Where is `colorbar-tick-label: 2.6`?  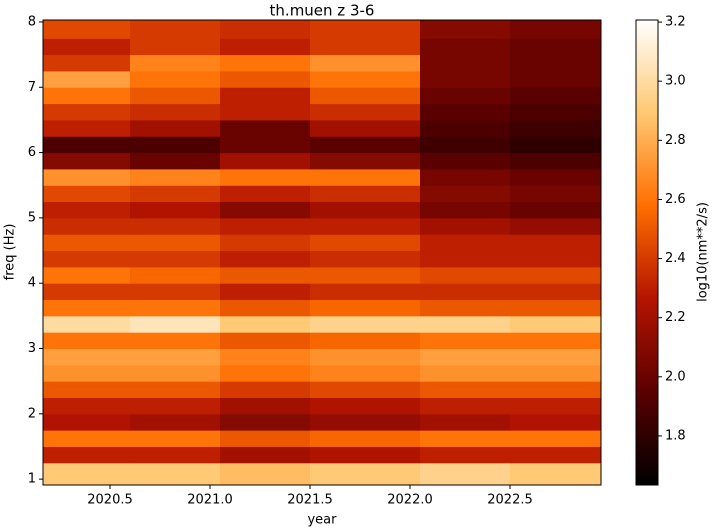
colorbar-tick-label: 2.6 is located at coordinates (675, 199).